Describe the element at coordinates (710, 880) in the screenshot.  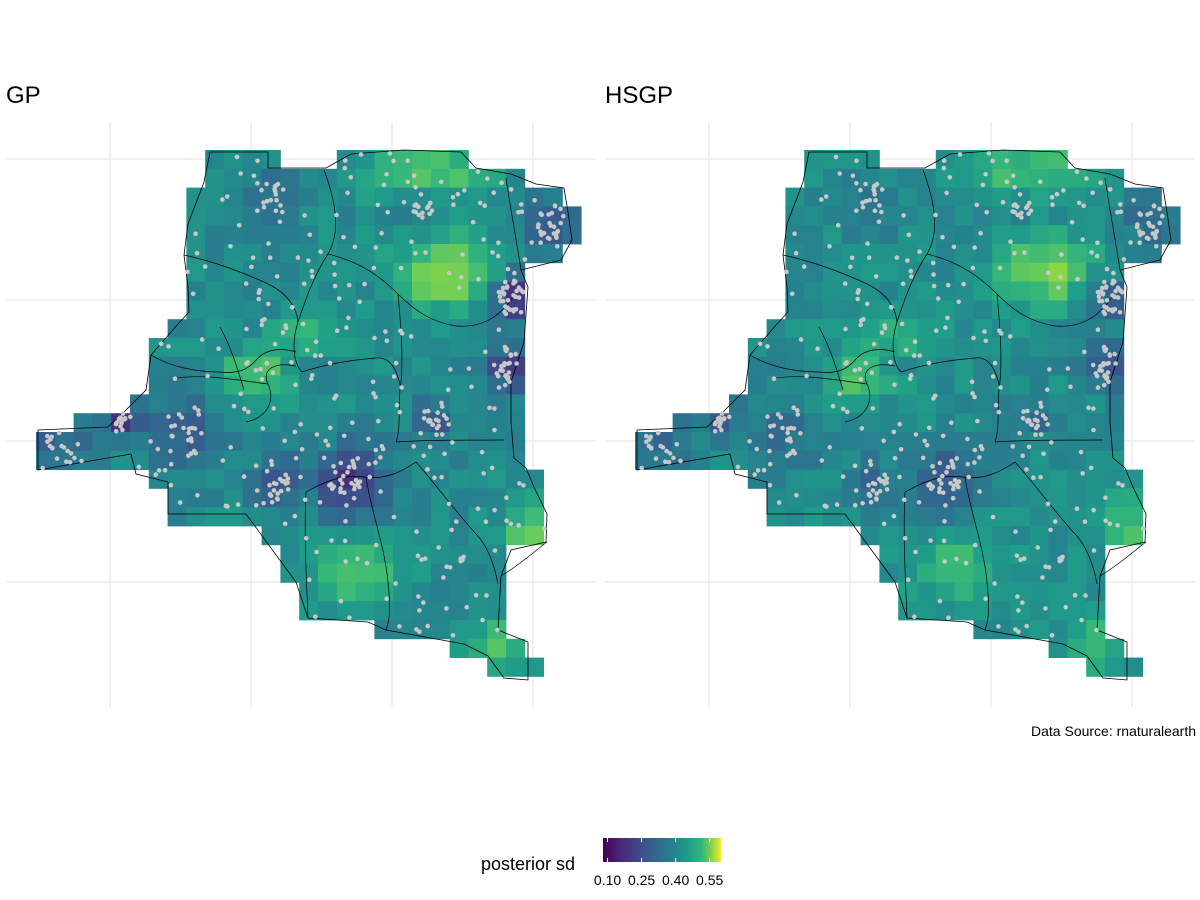
I see `legend-tick-label: 0.55` at that location.